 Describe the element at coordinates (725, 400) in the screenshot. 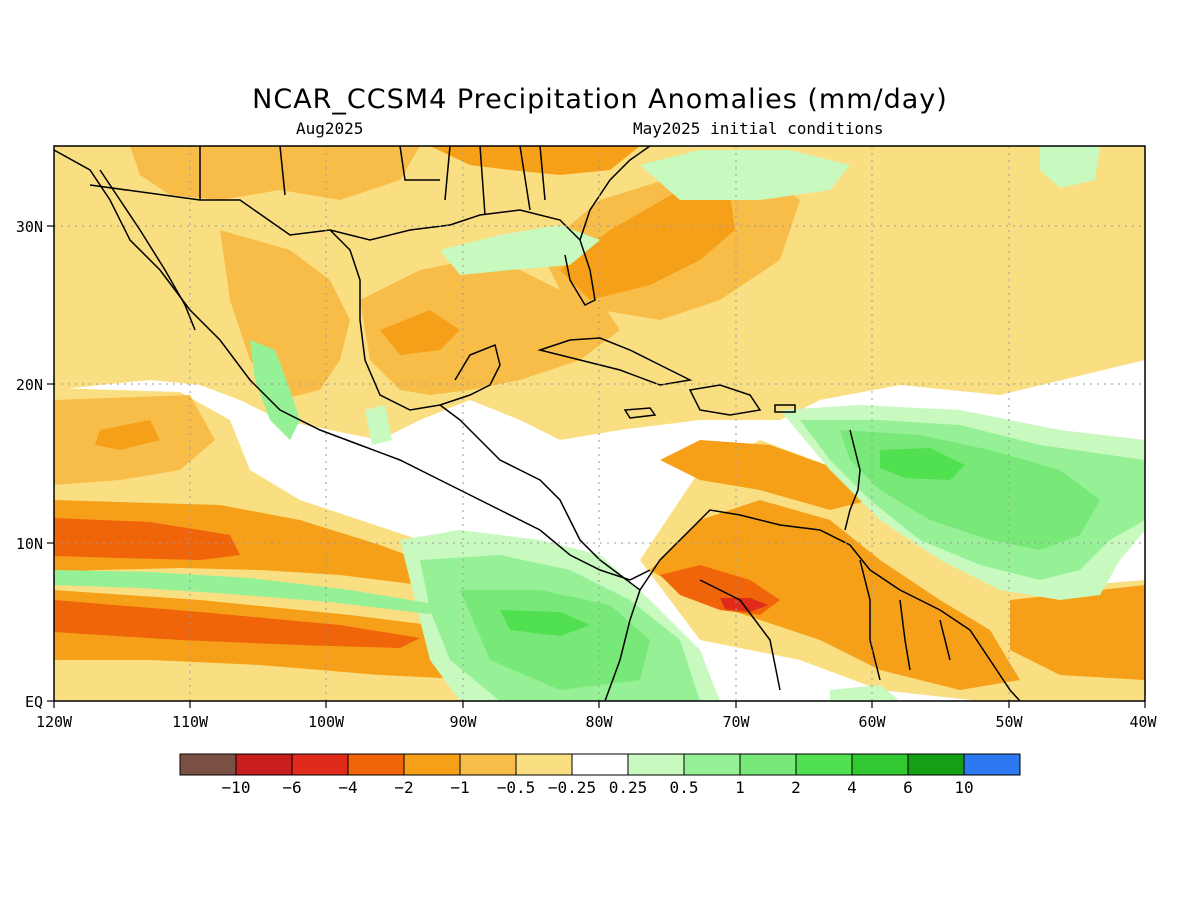

I see `coastline-hispaniola` at that location.